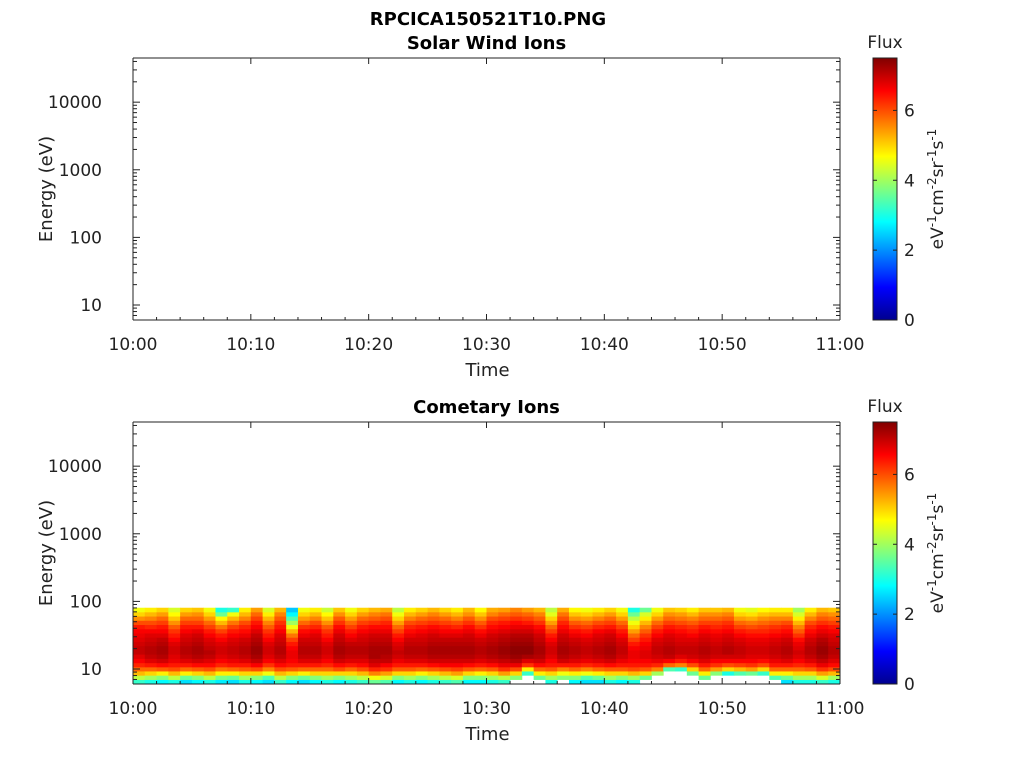  What do you see at coordinates (722, 709) in the screenshot?
I see `x-tick-label: 10:50` at bounding box center [722, 709].